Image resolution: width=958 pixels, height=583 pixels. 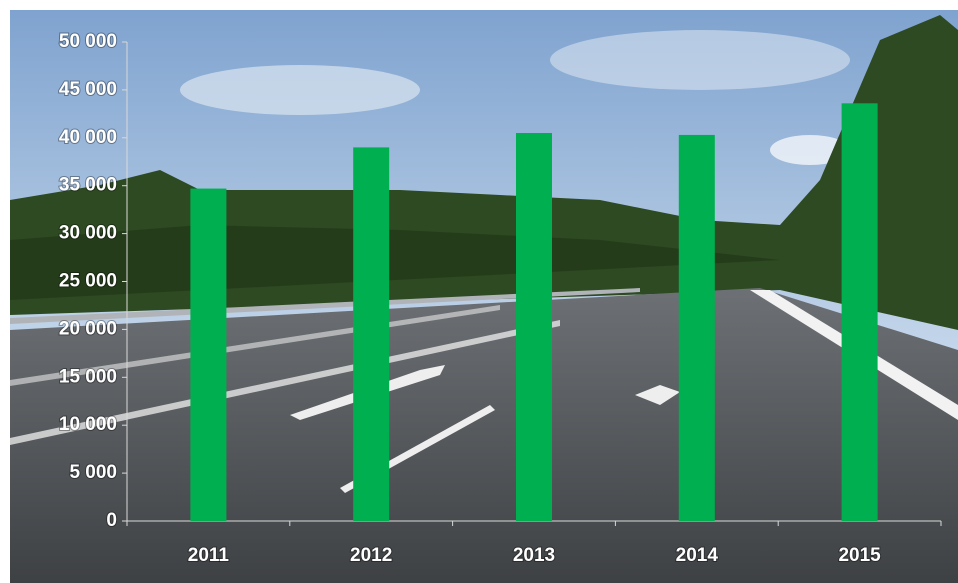 I want to click on y-tick-label: 50 000, so click(x=88, y=41).